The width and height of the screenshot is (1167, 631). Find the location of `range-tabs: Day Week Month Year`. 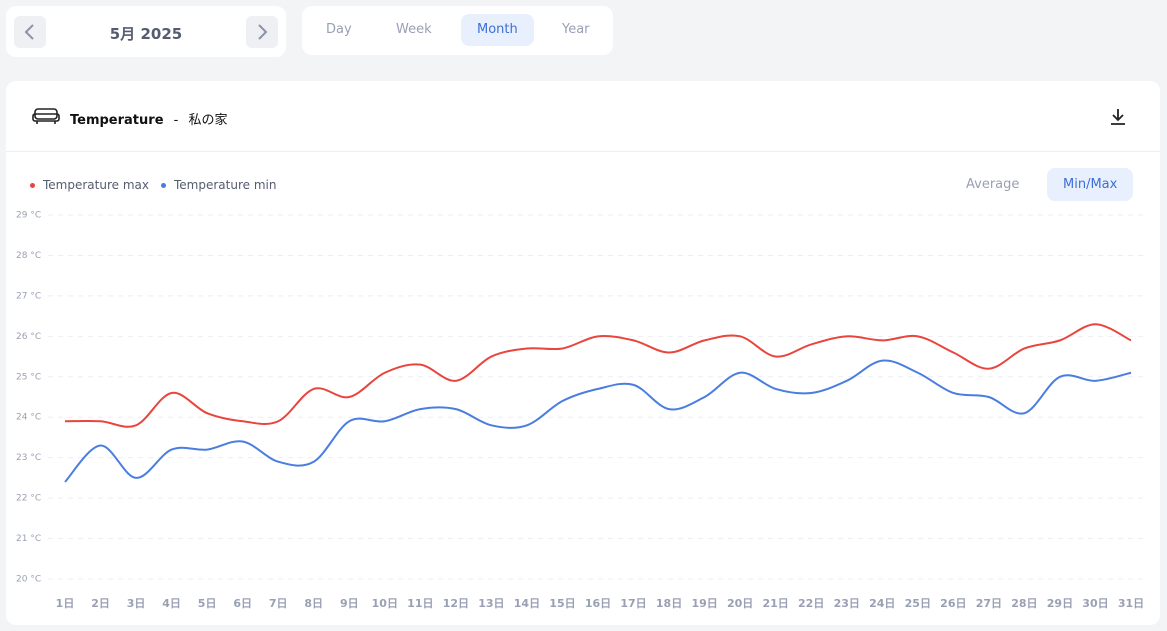

range-tabs: Day Week Month Year is located at coordinates (457, 30).